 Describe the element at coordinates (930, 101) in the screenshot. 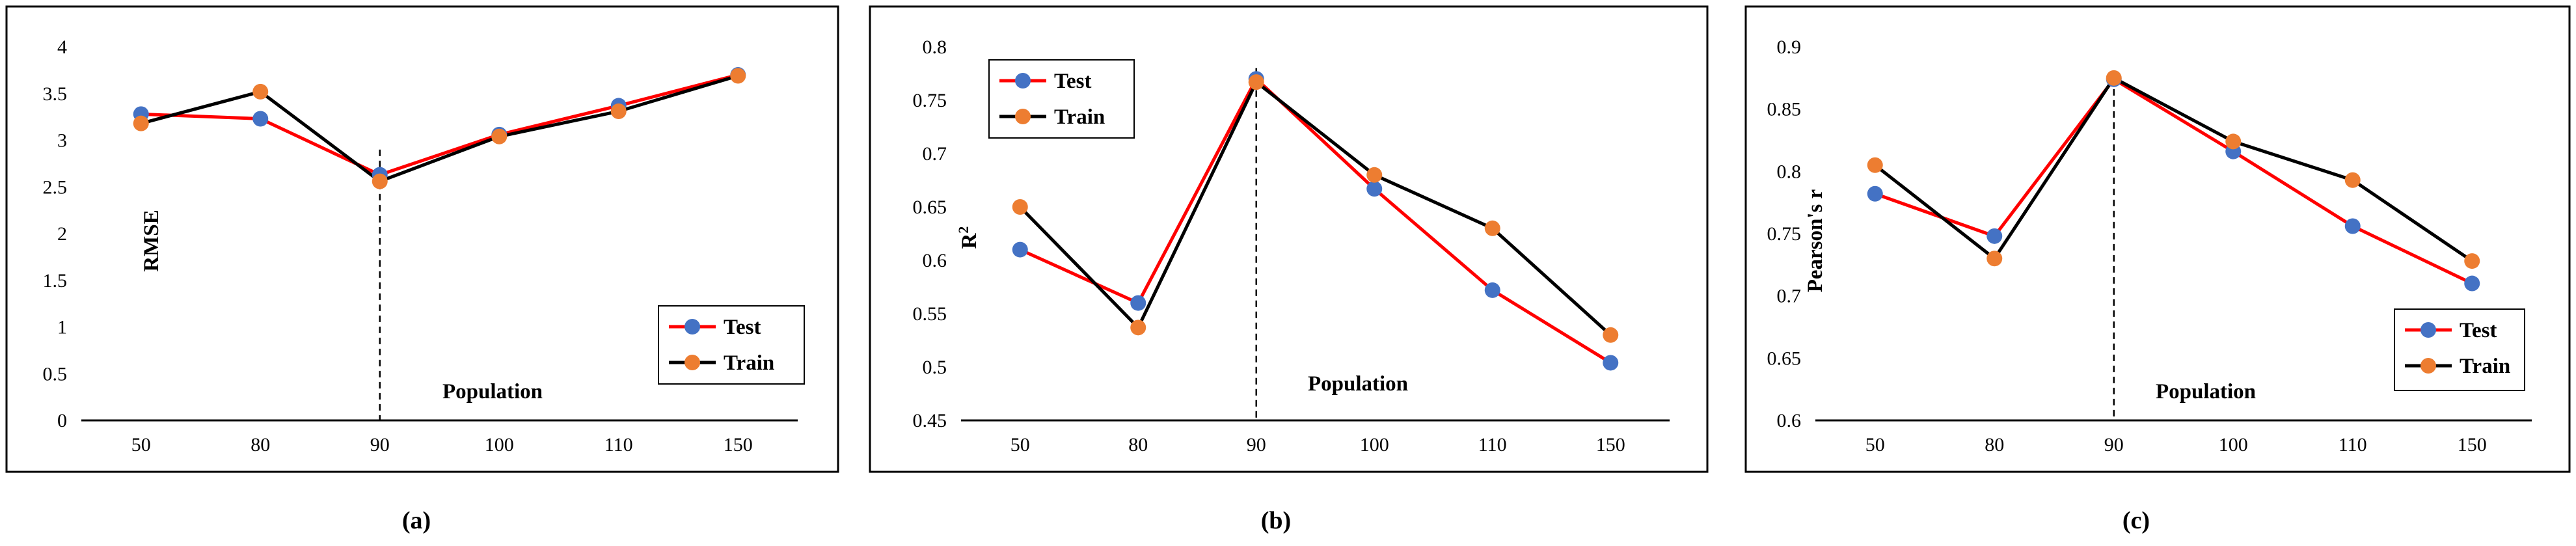

I see `y-tick-label: 0.75` at that location.